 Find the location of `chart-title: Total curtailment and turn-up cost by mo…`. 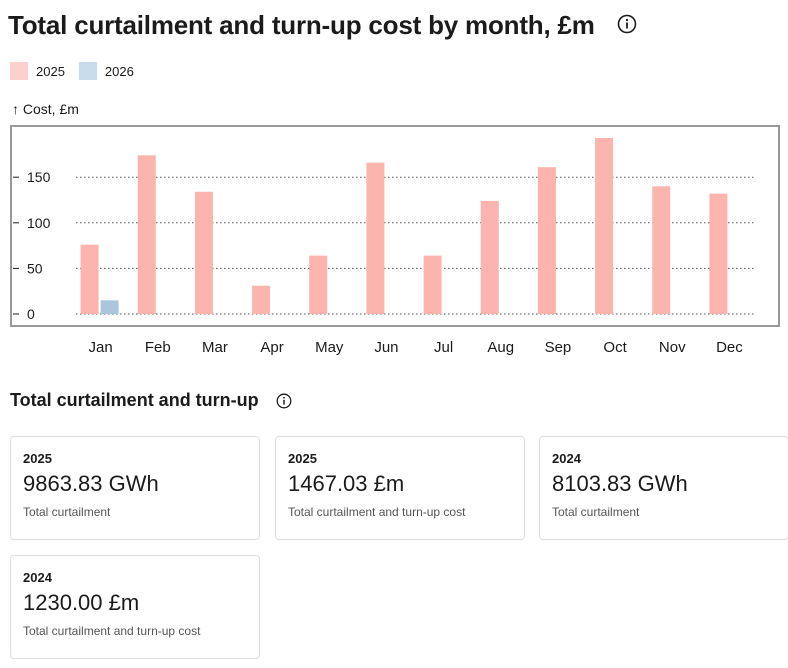

chart-title: Total curtailment and turn-up cost by mo… is located at coordinates (301, 25).